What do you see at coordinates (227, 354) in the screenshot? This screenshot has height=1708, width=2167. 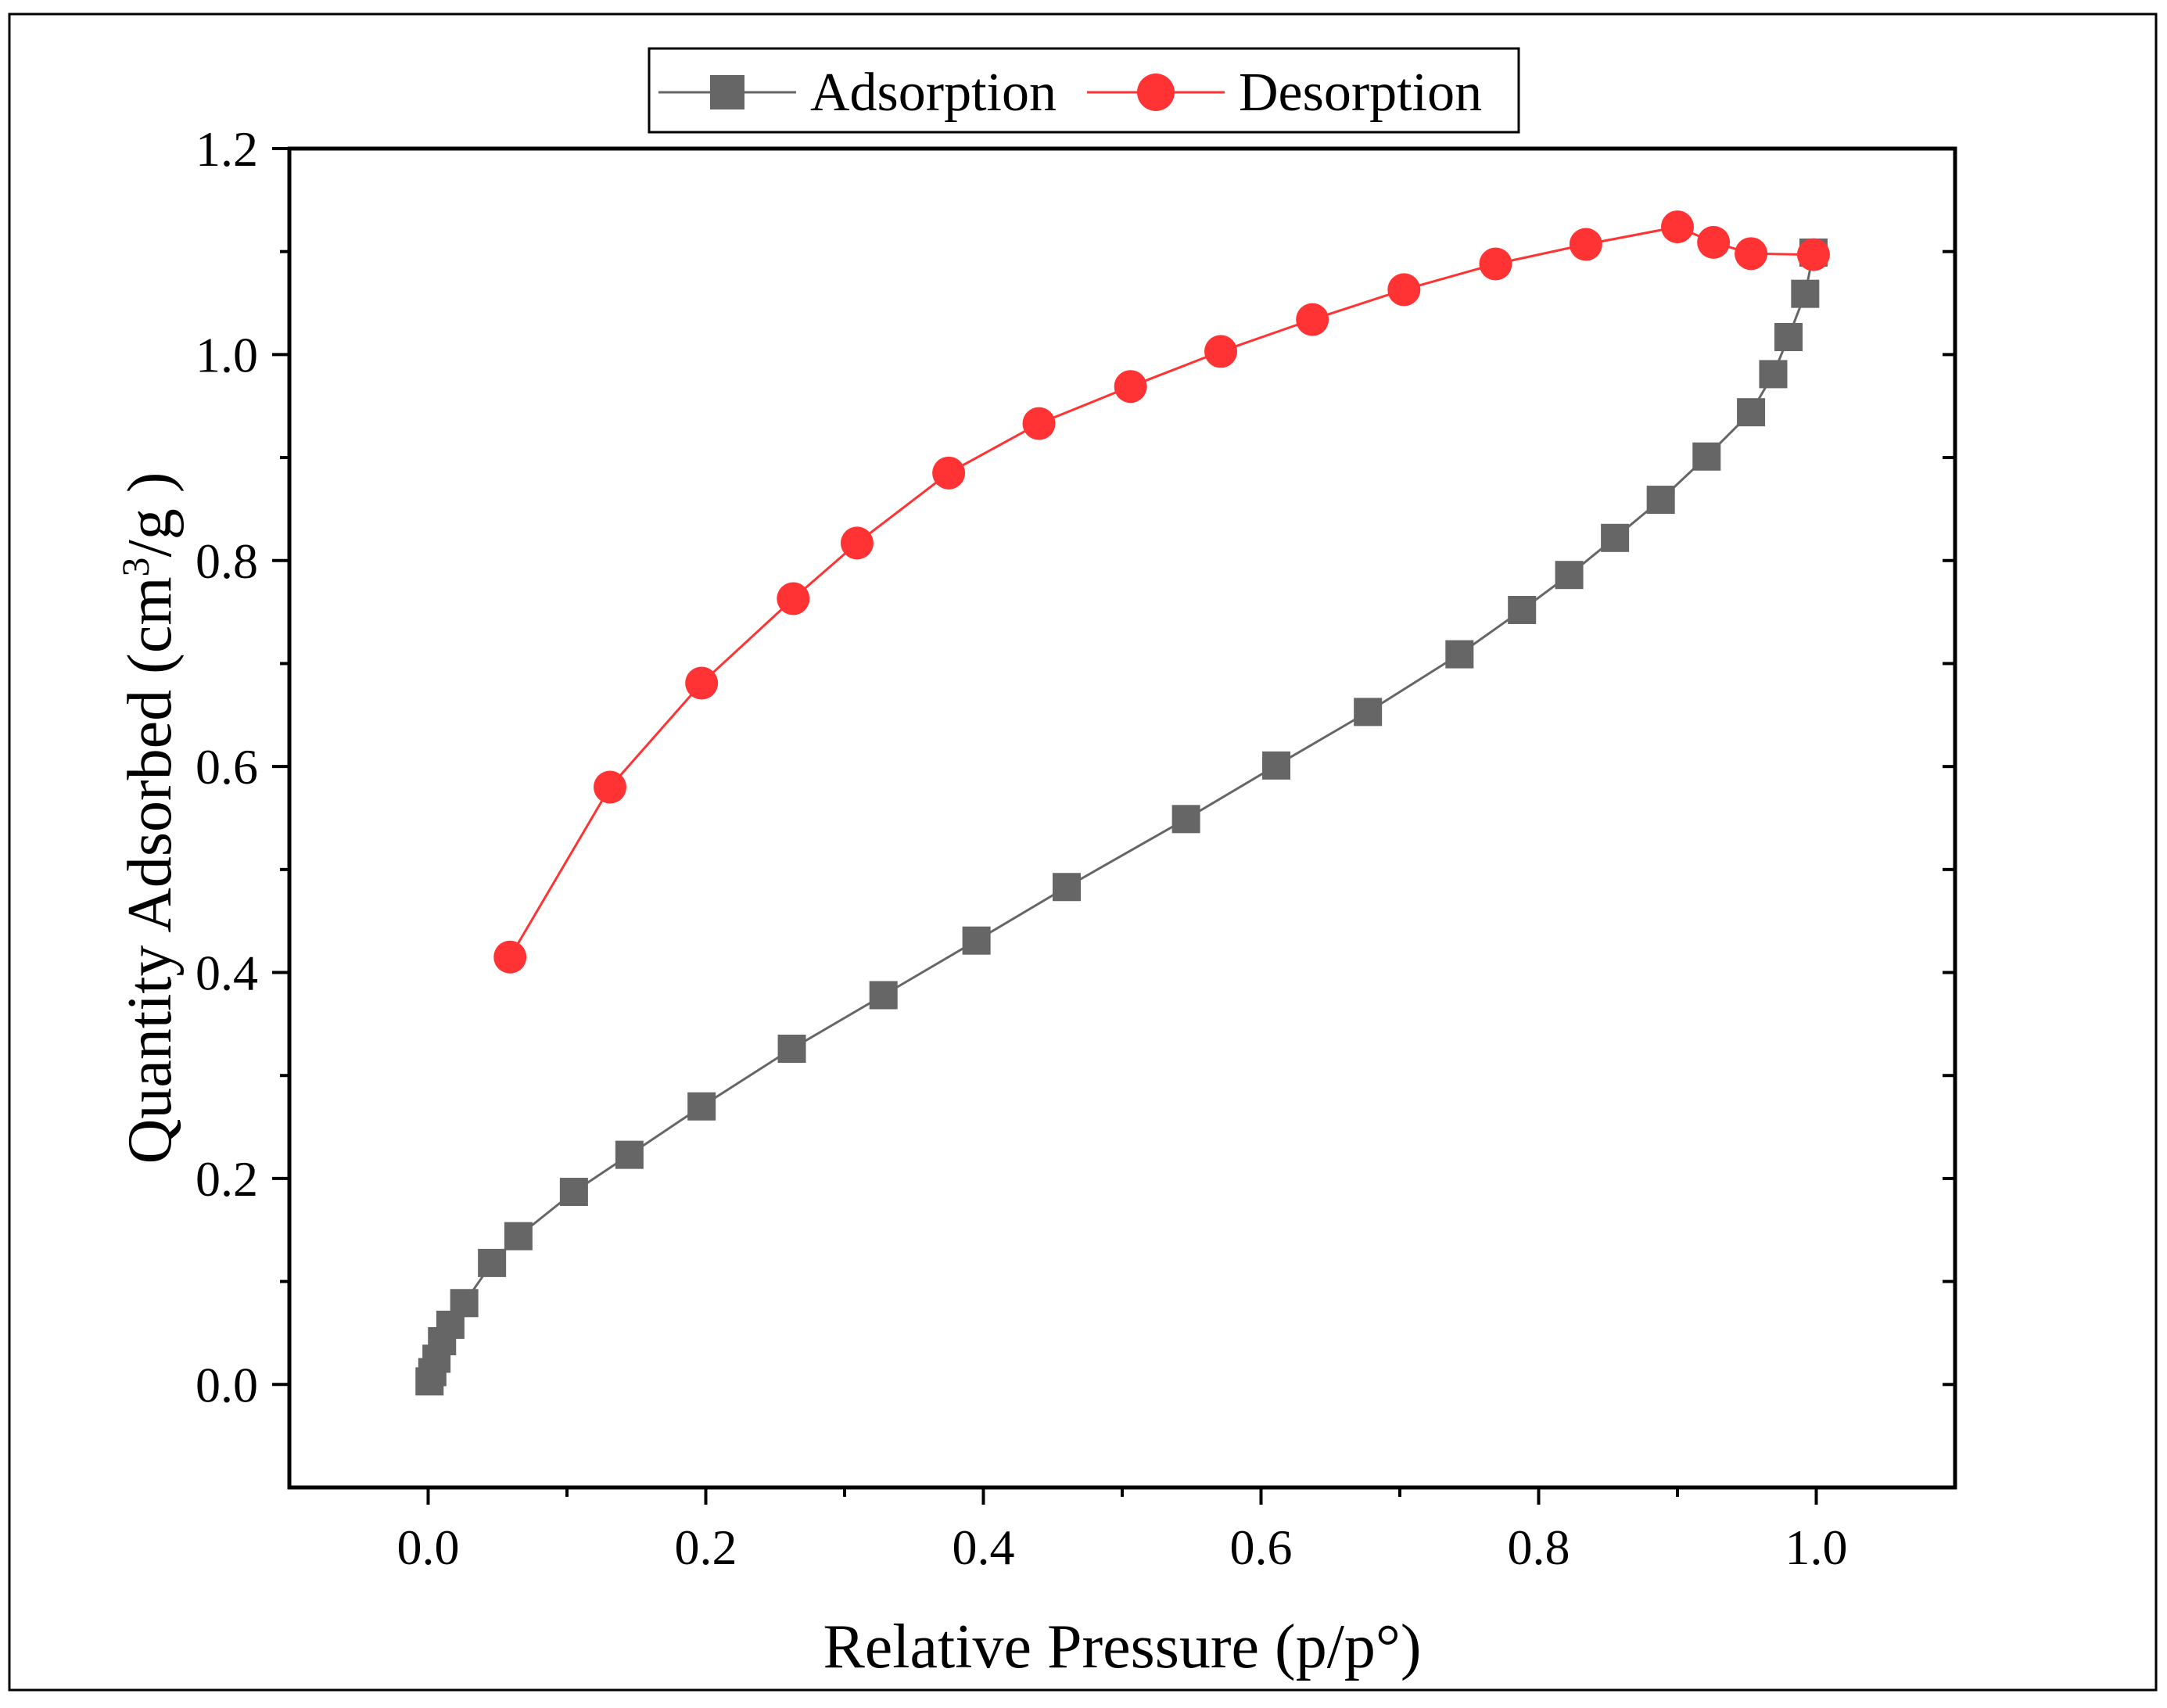 I see `y-tick-label: 1.0` at bounding box center [227, 354].